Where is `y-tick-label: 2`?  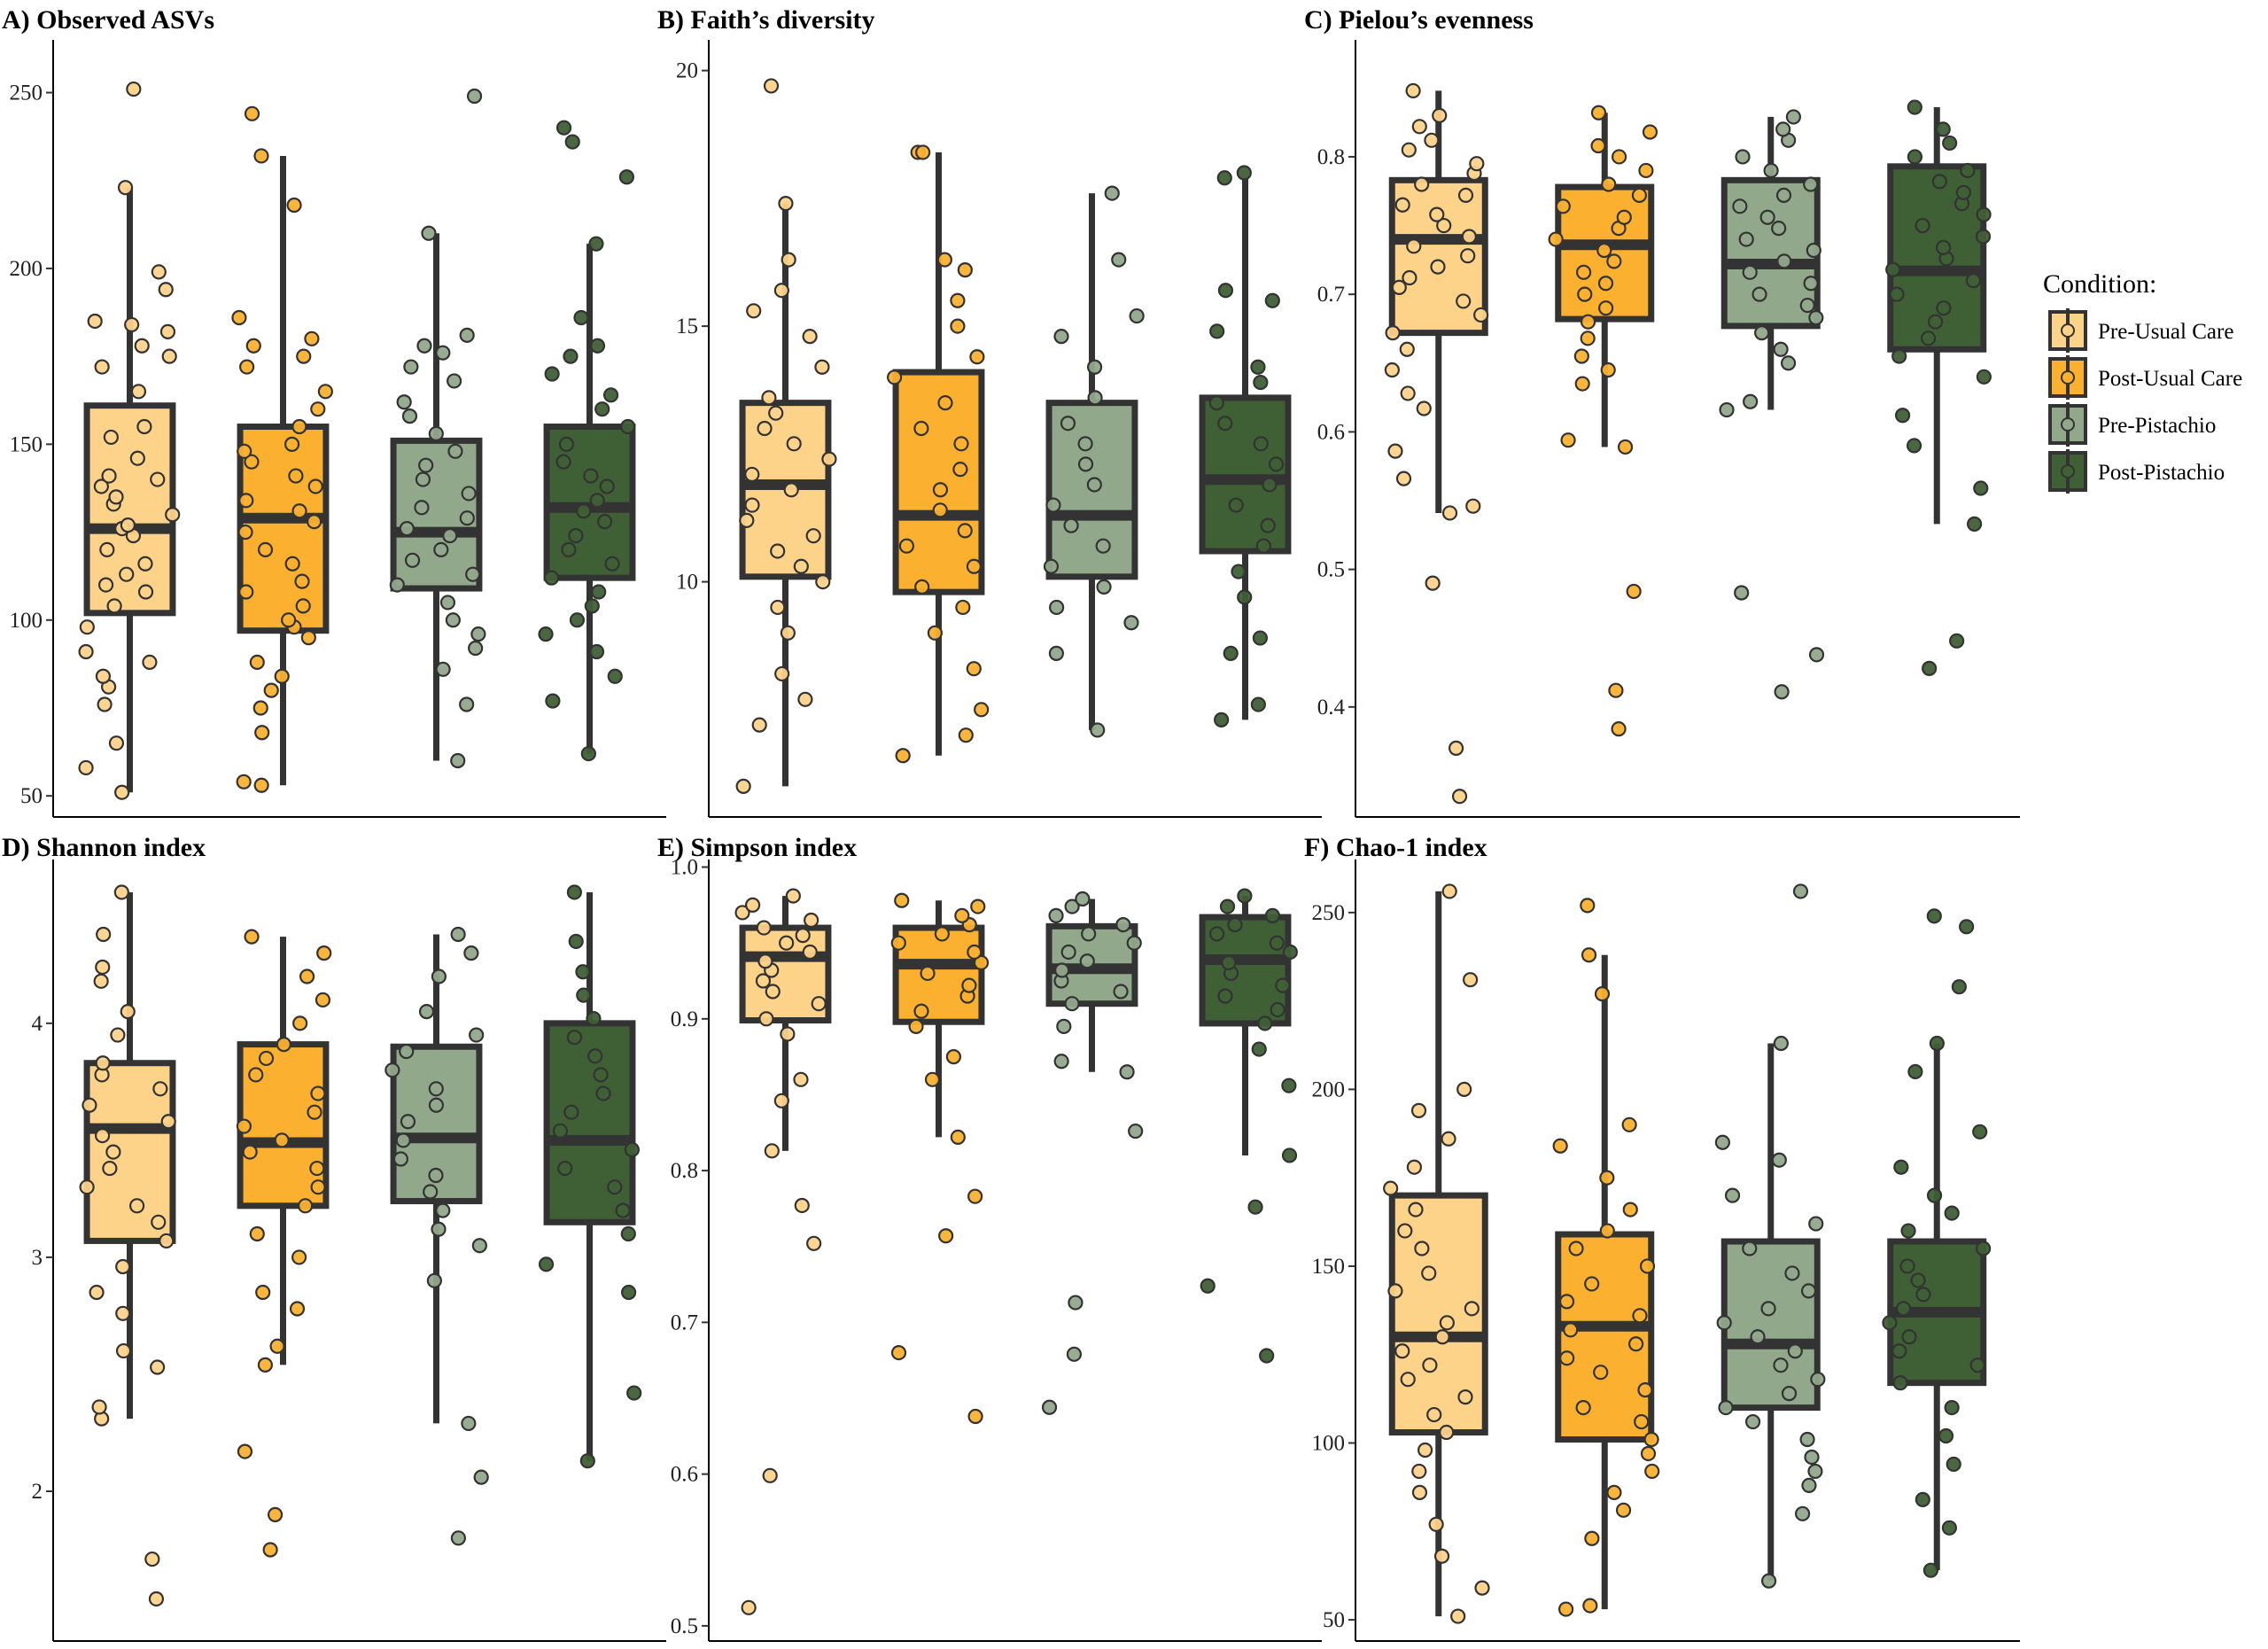 y-tick-label: 2 is located at coordinates (37, 1492).